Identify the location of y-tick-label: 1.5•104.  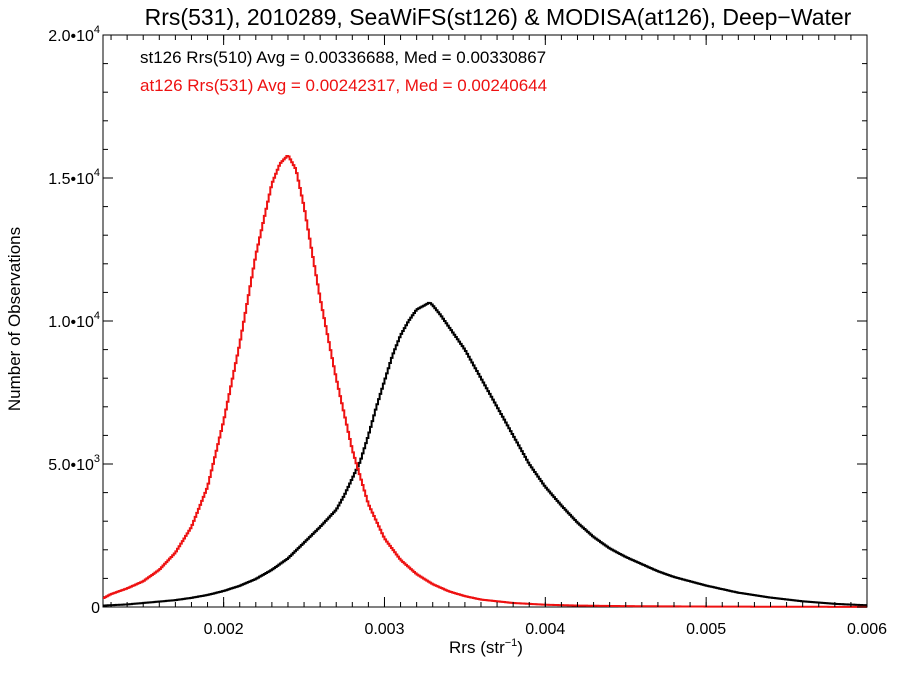
(74, 177).